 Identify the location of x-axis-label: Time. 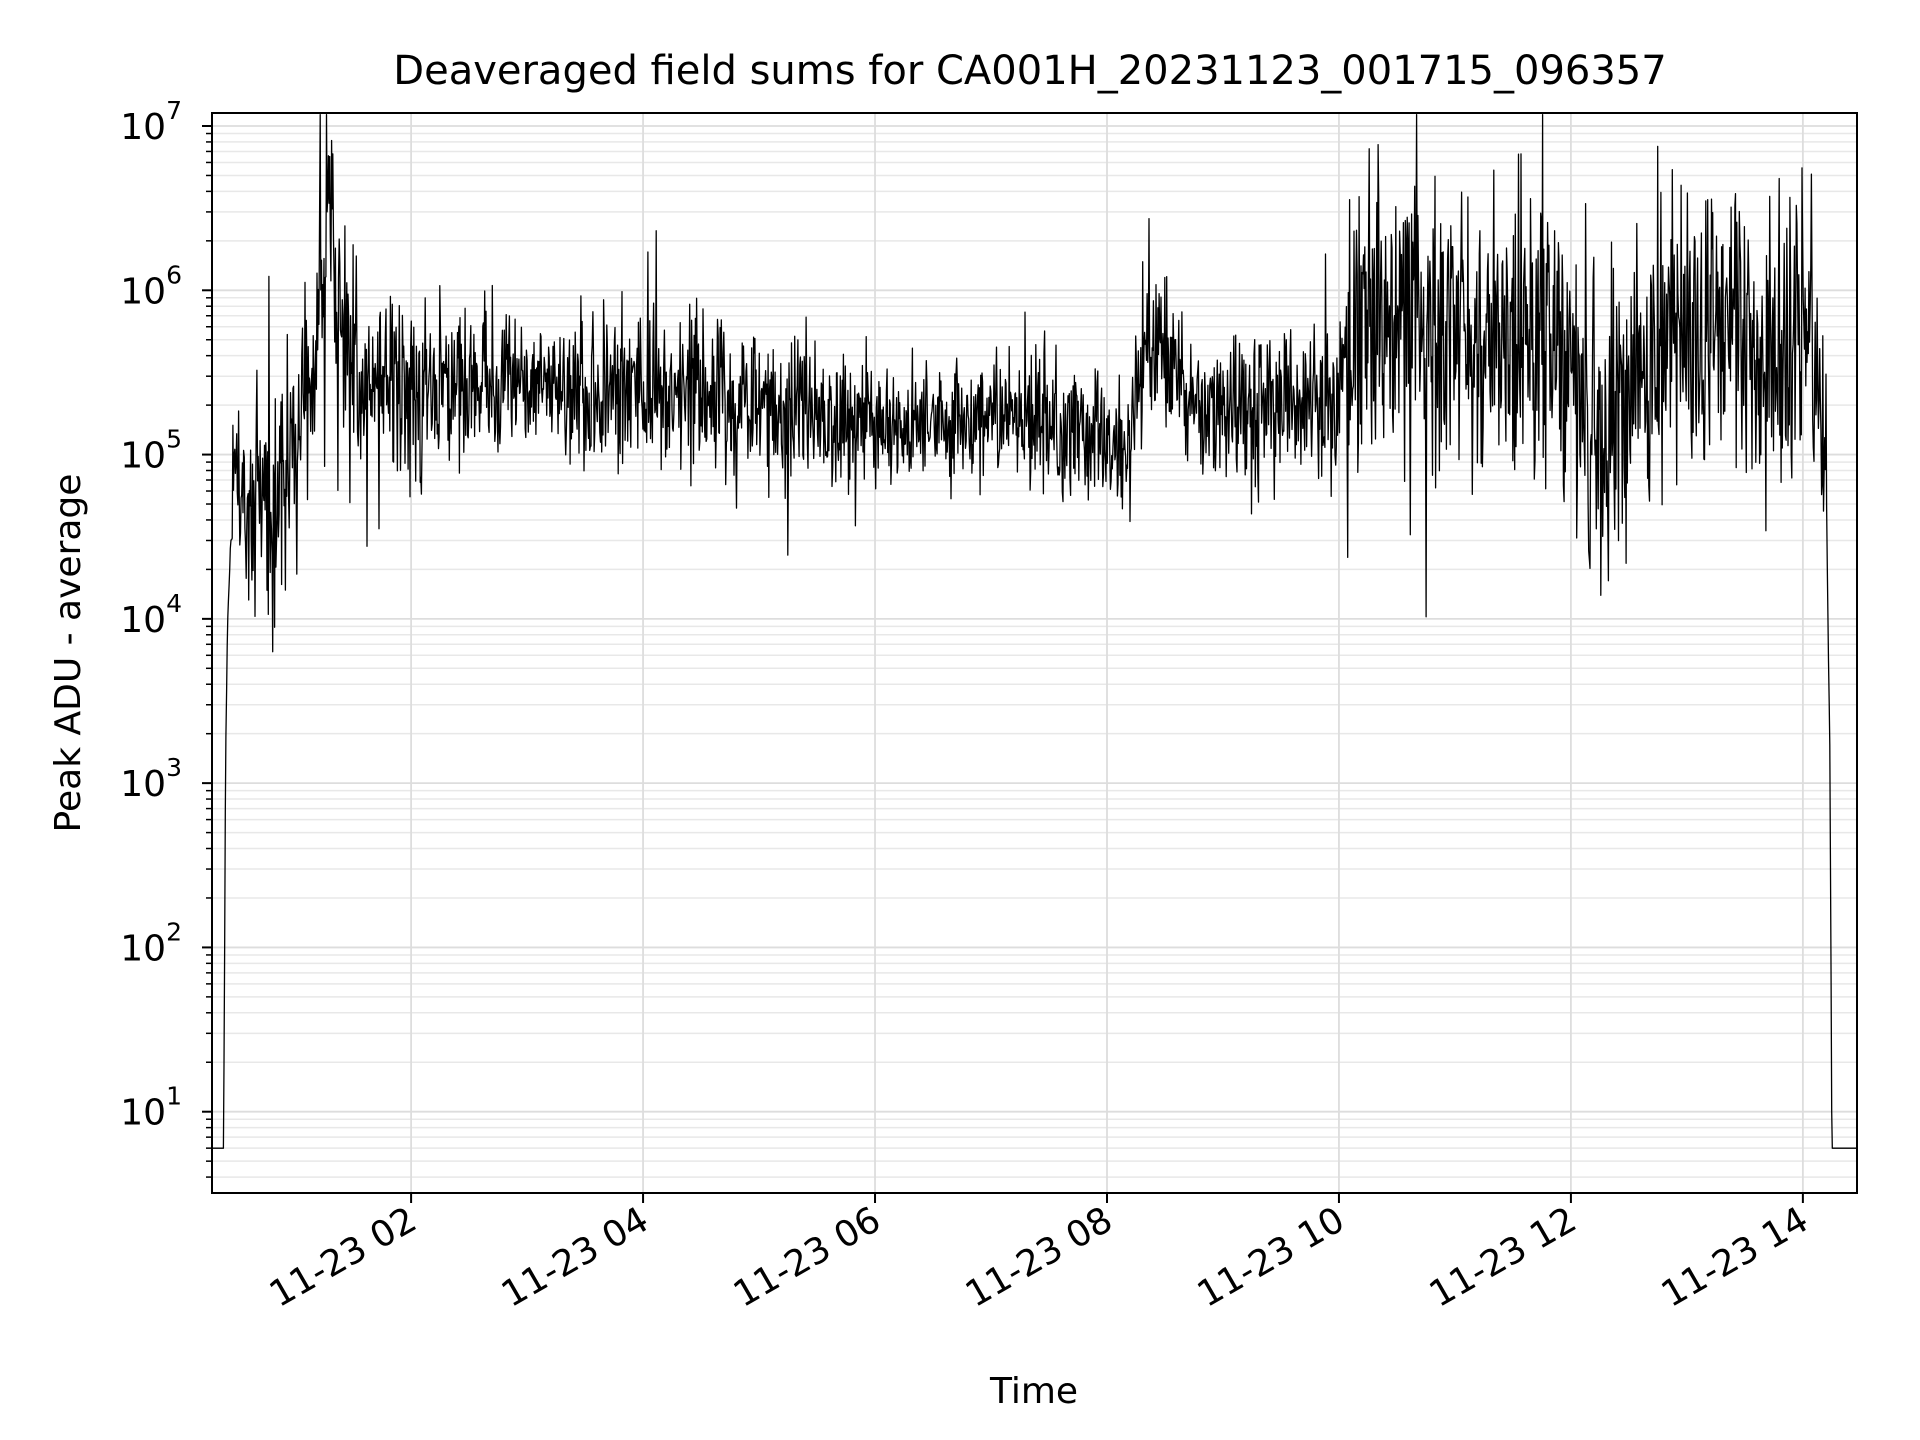
(1033, 1391).